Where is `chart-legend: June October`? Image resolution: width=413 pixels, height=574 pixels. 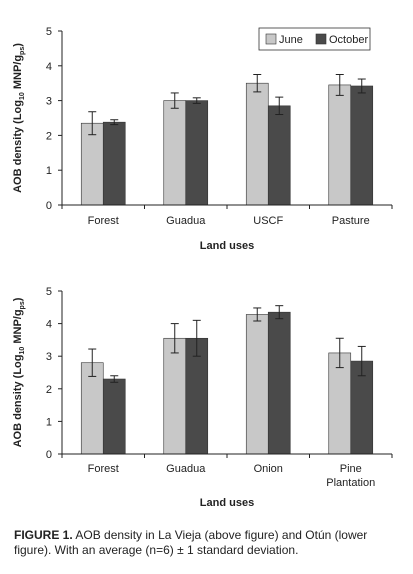 chart-legend: June October is located at coordinates (314, 39).